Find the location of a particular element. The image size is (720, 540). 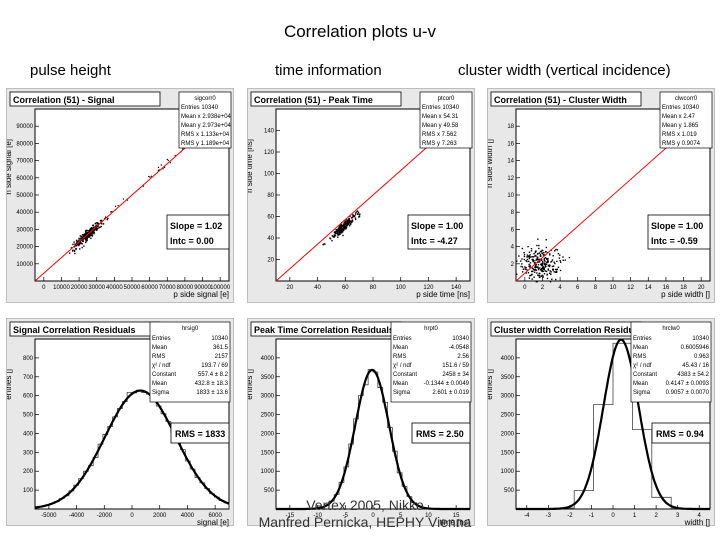

stats-label: Entries is located at coordinates (161, 339).